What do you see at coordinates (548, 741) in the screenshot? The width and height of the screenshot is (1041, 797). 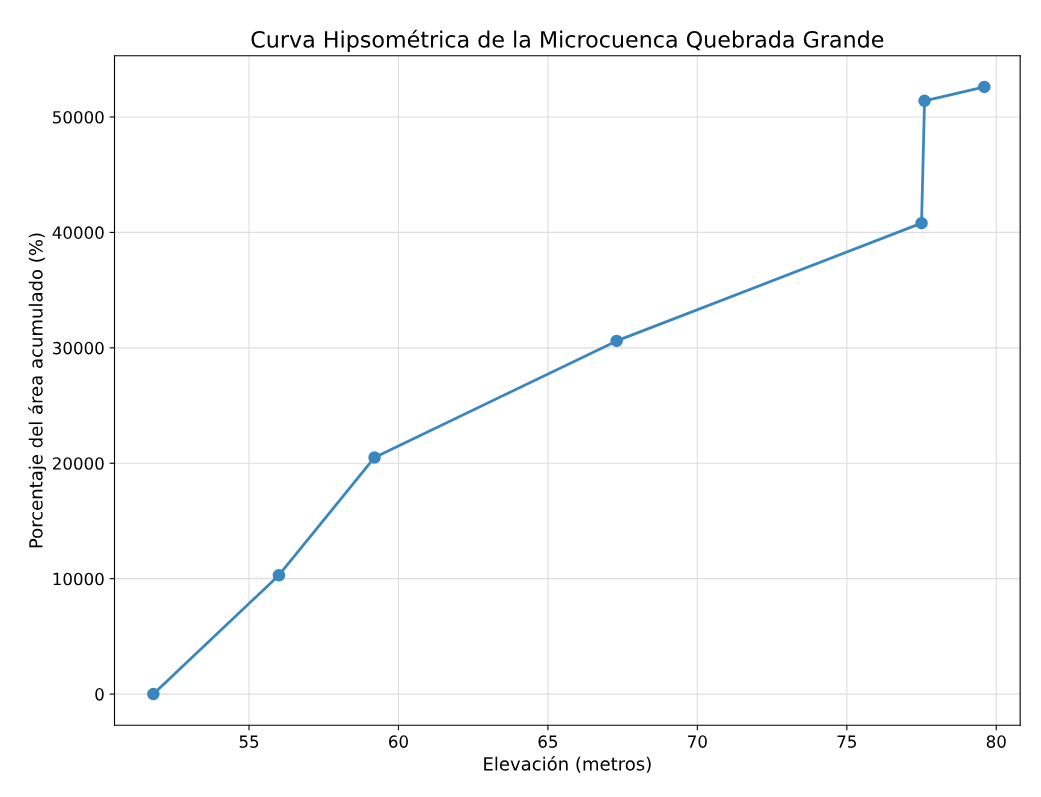 I see `x-tick-label: 65` at bounding box center [548, 741].